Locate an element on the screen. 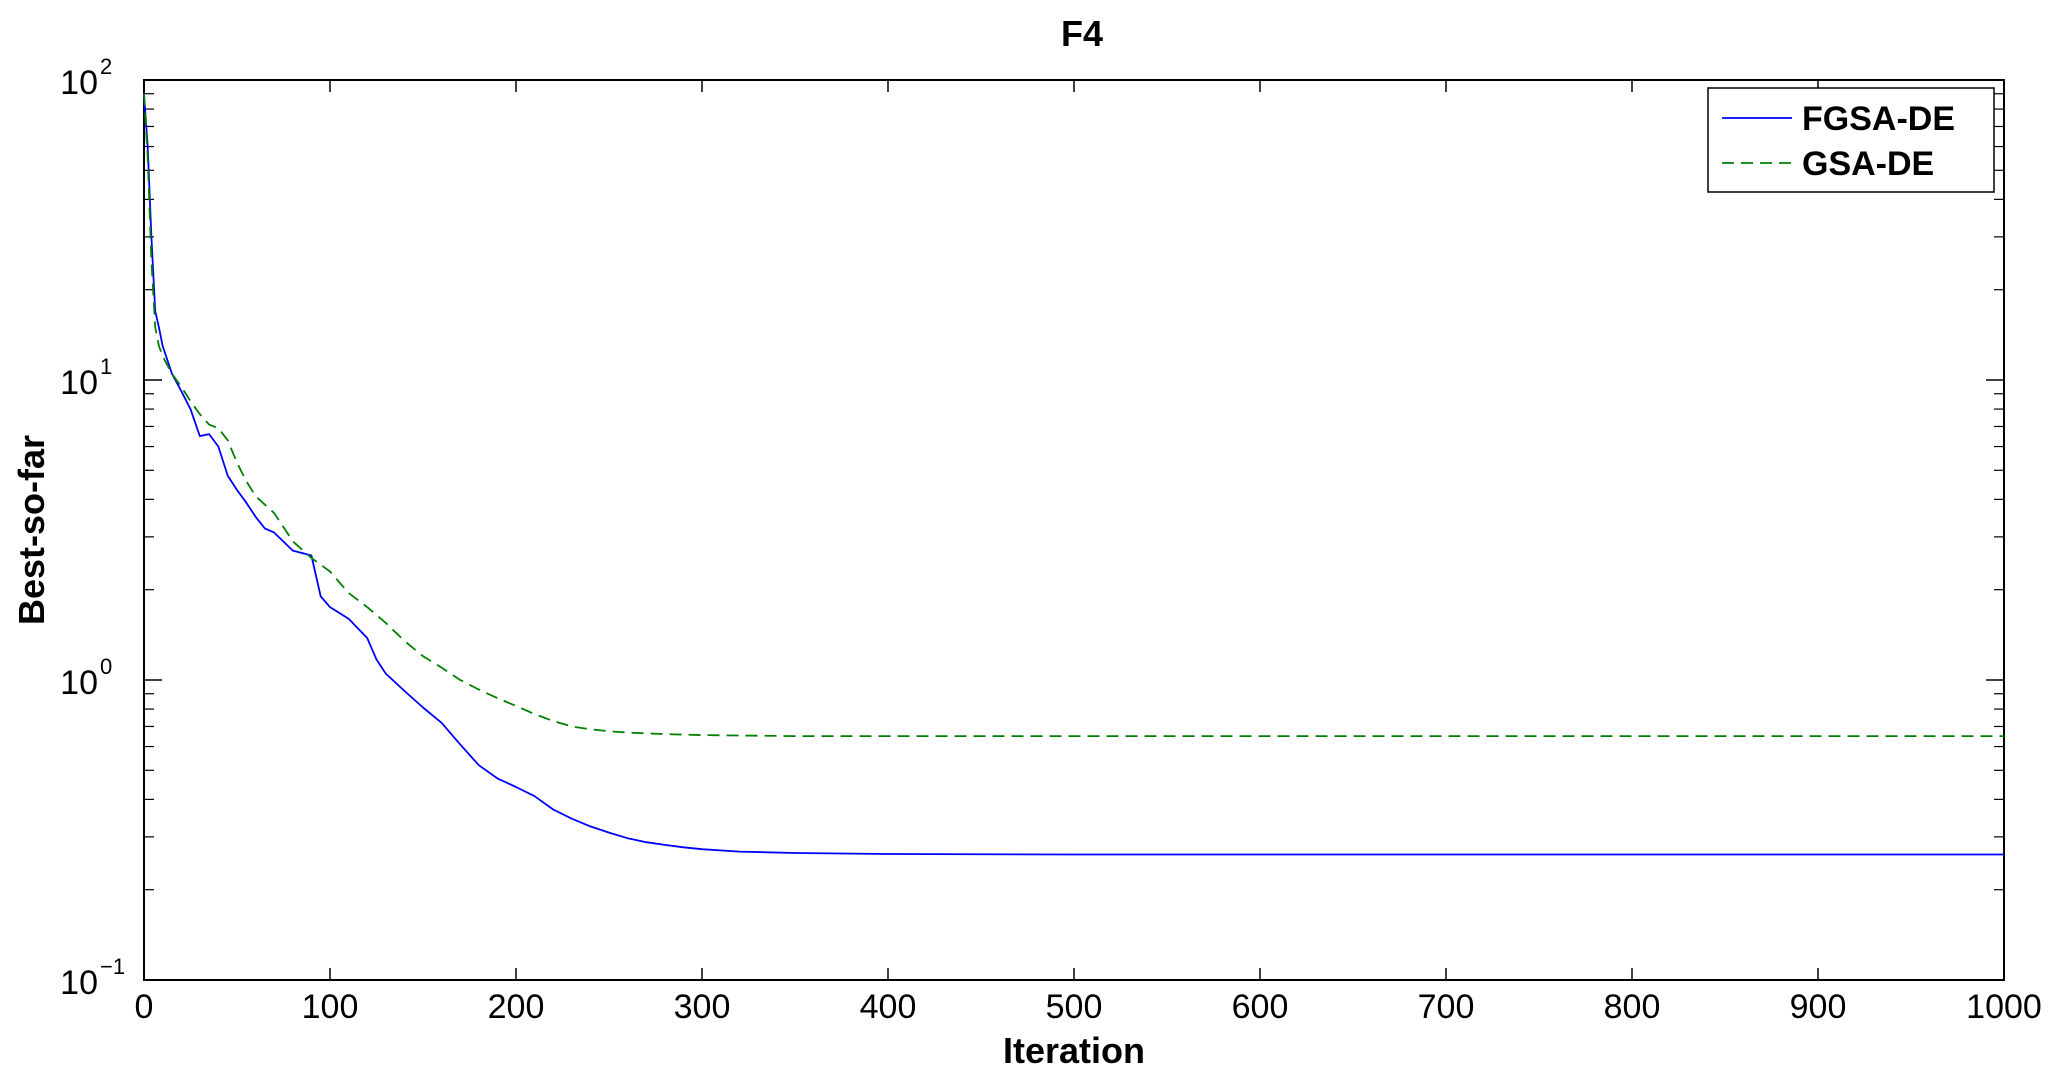 This screenshot has width=2065, height=1083. y-tick-label-exponent: 0 is located at coordinates (106, 666).